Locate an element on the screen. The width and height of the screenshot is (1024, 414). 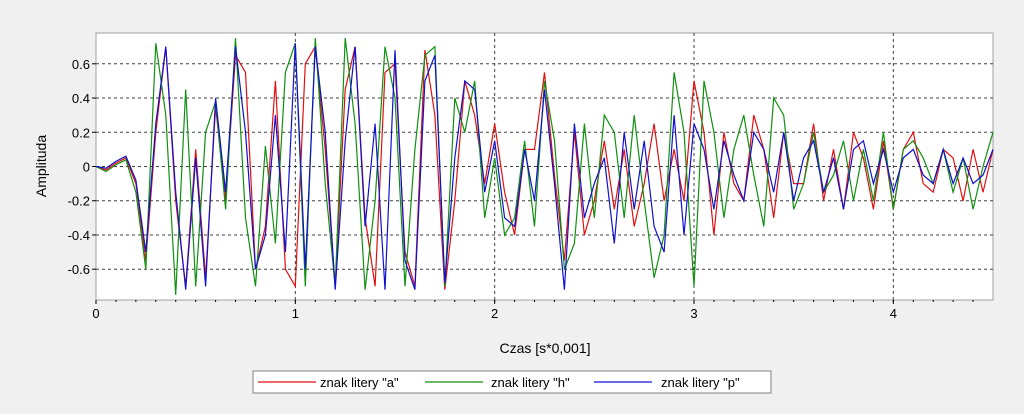
x-tick-label: 2 is located at coordinates (494, 313).